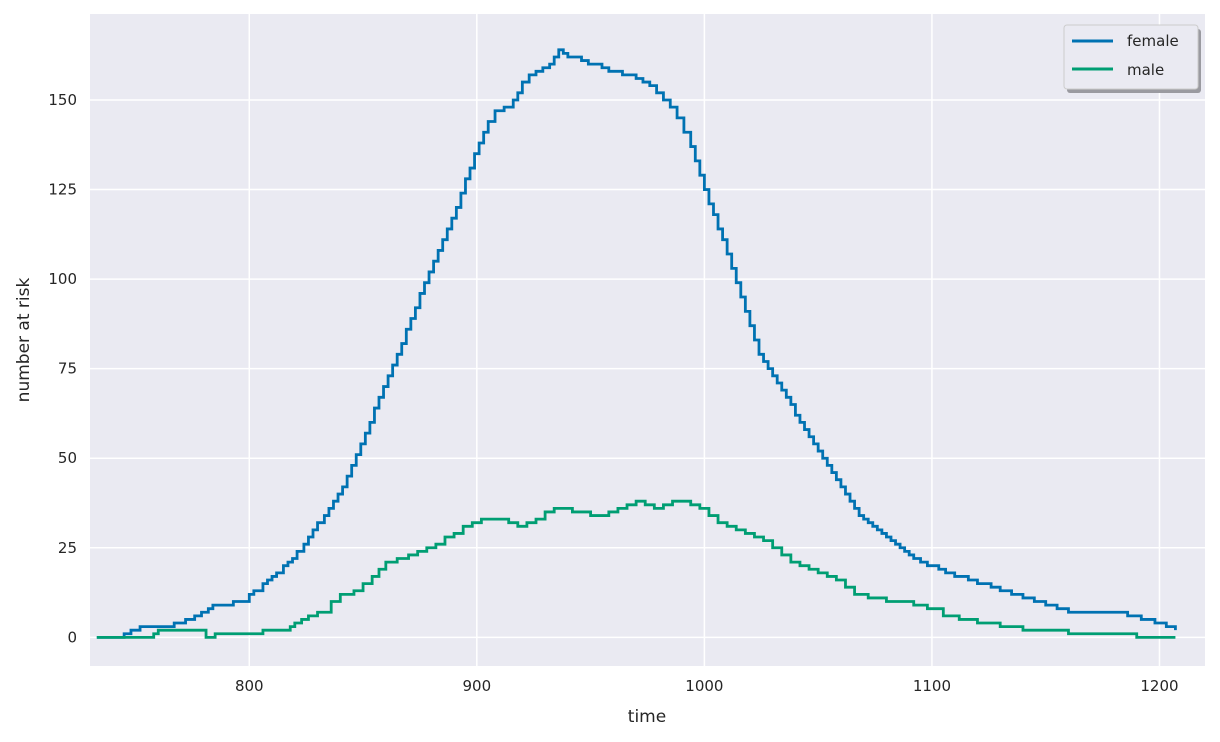 The image size is (1220, 742). What do you see at coordinates (67, 369) in the screenshot?
I see `y-tick-label: 75` at bounding box center [67, 369].